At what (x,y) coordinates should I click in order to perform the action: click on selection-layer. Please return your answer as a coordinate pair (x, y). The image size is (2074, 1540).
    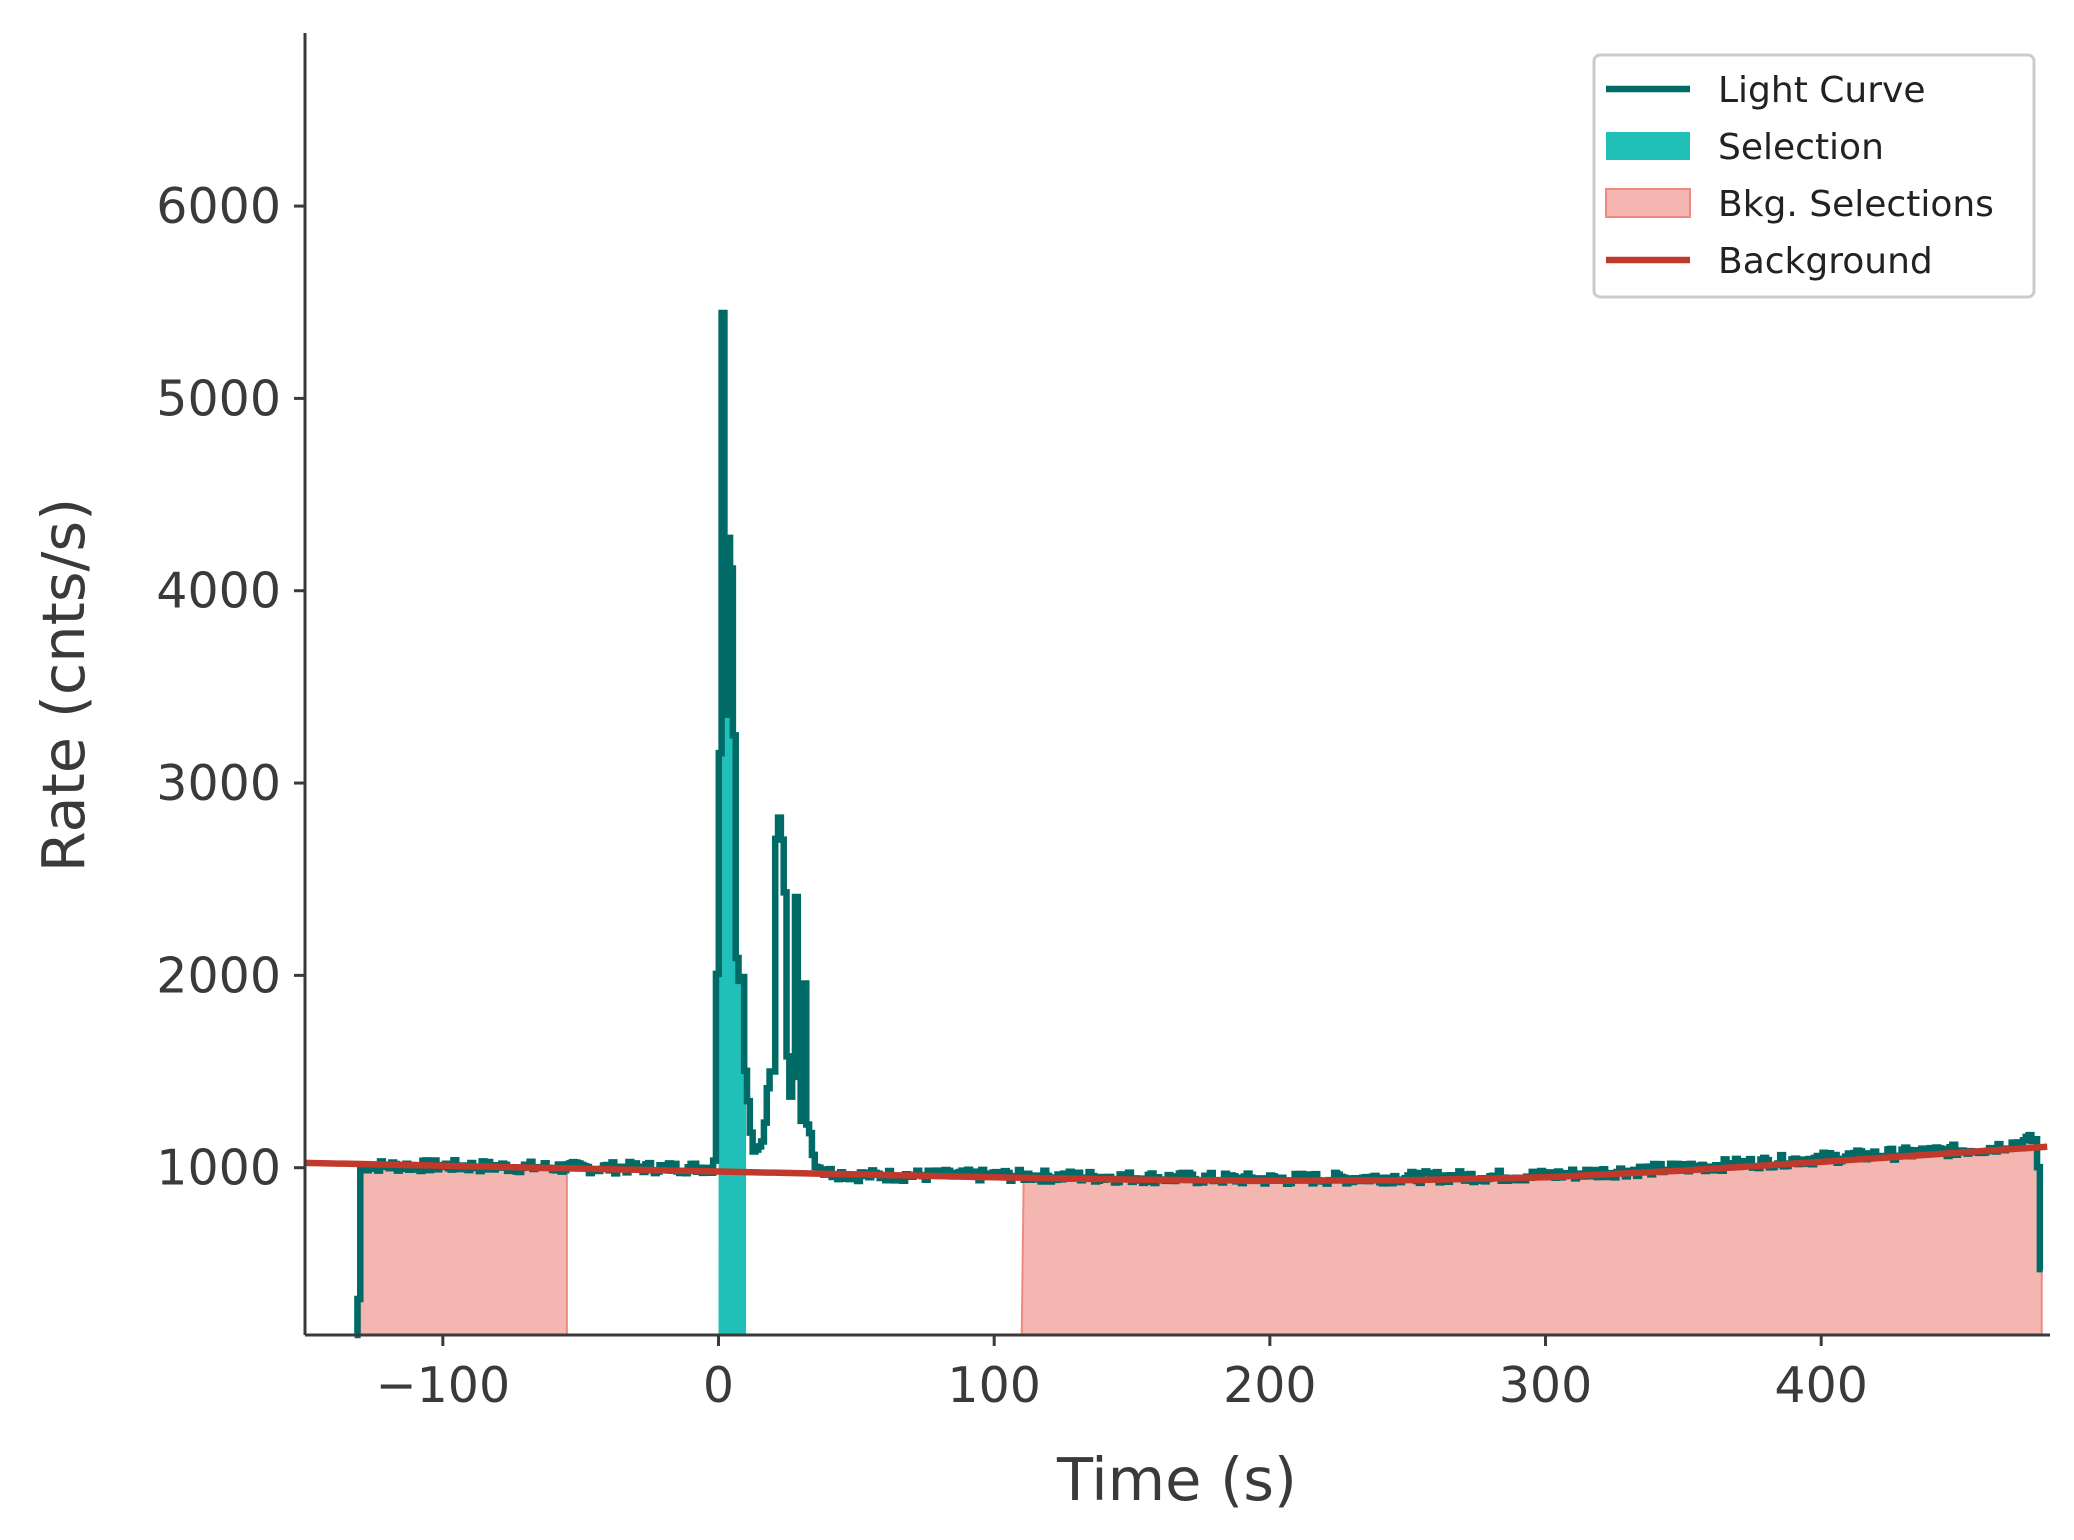
    Looking at the image, I should click on (732, 824).